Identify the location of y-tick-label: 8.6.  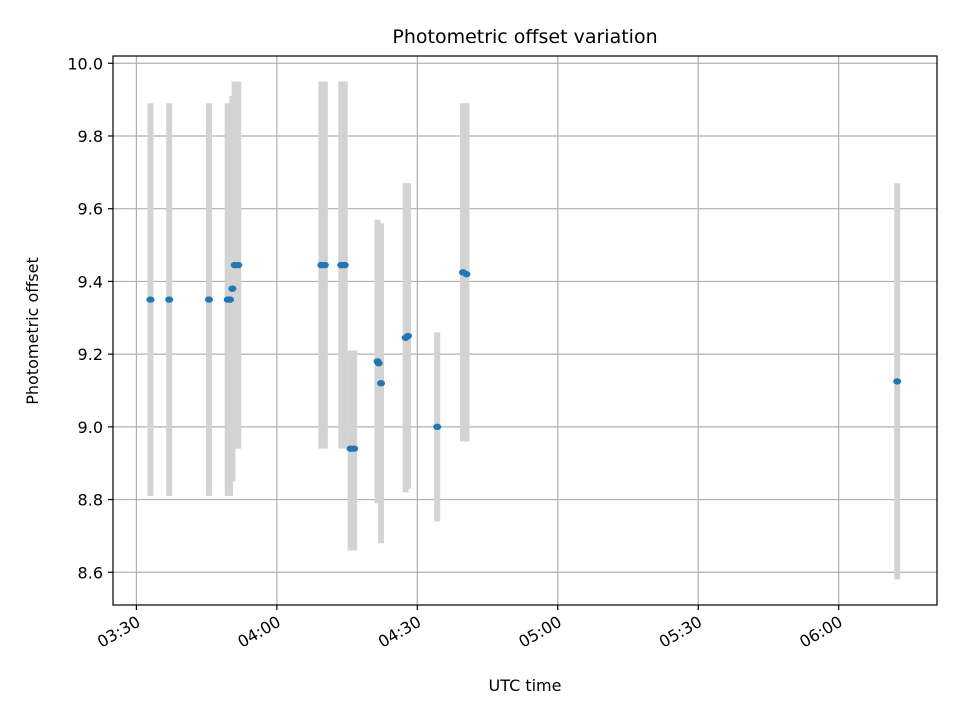
(90, 572).